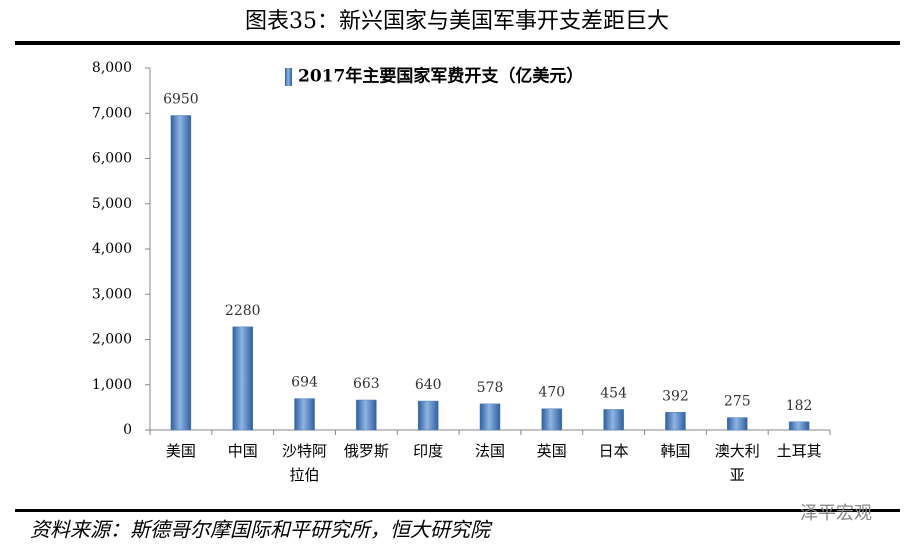 This screenshot has height=552, width=915. What do you see at coordinates (737, 463) in the screenshot?
I see `x-tick-label: 澳大利亚` at bounding box center [737, 463].